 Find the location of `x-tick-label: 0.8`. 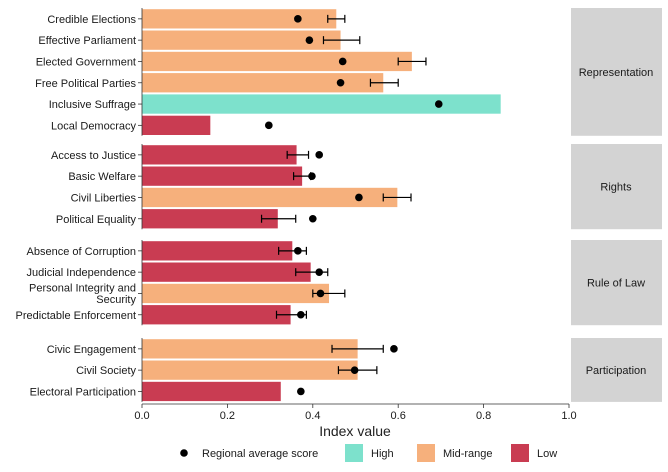

x-tick-label: 0.8 is located at coordinates (483, 416).